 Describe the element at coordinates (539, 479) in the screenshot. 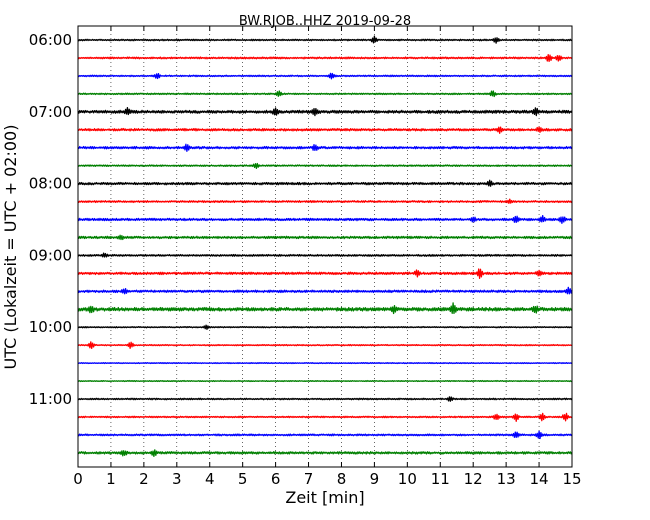

I see `x-tick-label: 14` at that location.